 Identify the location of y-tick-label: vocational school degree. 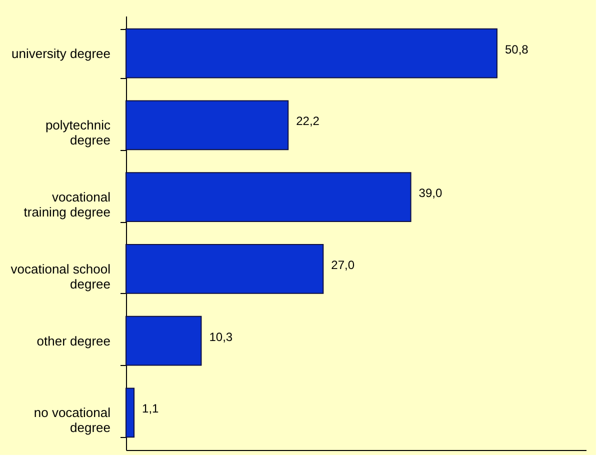
(60, 276).